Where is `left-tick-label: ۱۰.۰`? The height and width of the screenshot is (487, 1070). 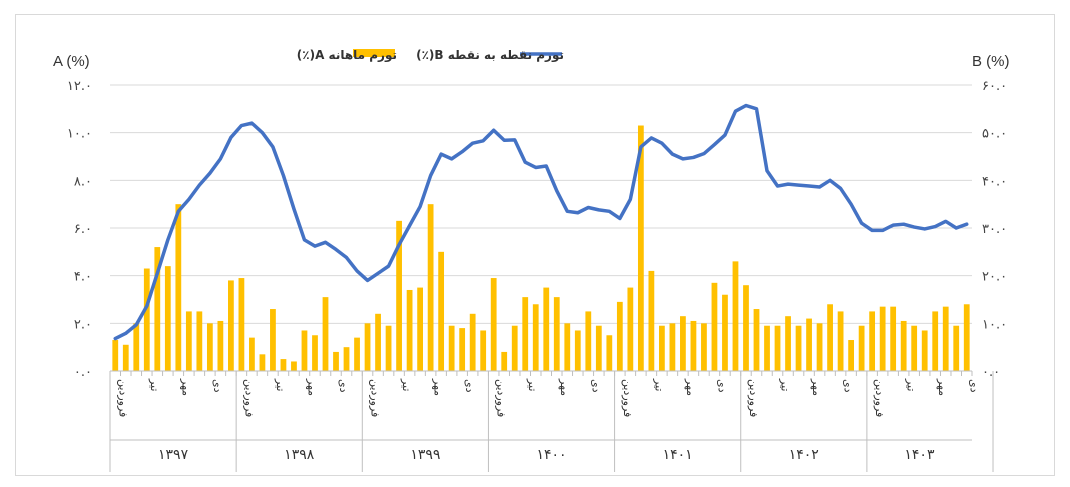
left-tick-label: ۱۰.۰ is located at coordinates (79, 134).